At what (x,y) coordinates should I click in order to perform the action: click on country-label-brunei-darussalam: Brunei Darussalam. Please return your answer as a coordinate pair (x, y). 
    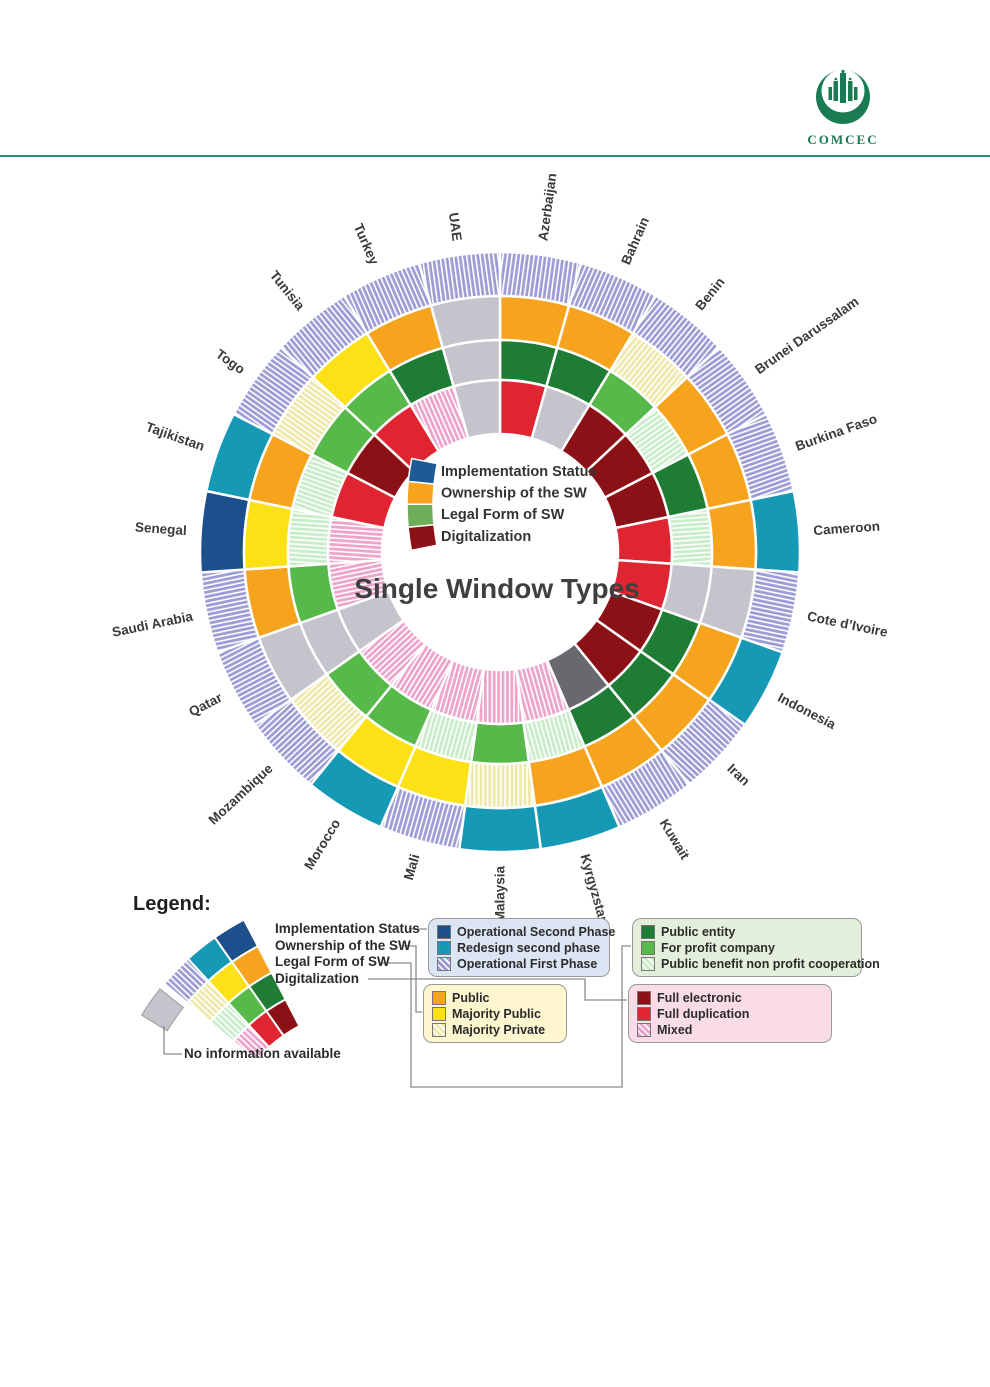
    Looking at the image, I should click on (806, 335).